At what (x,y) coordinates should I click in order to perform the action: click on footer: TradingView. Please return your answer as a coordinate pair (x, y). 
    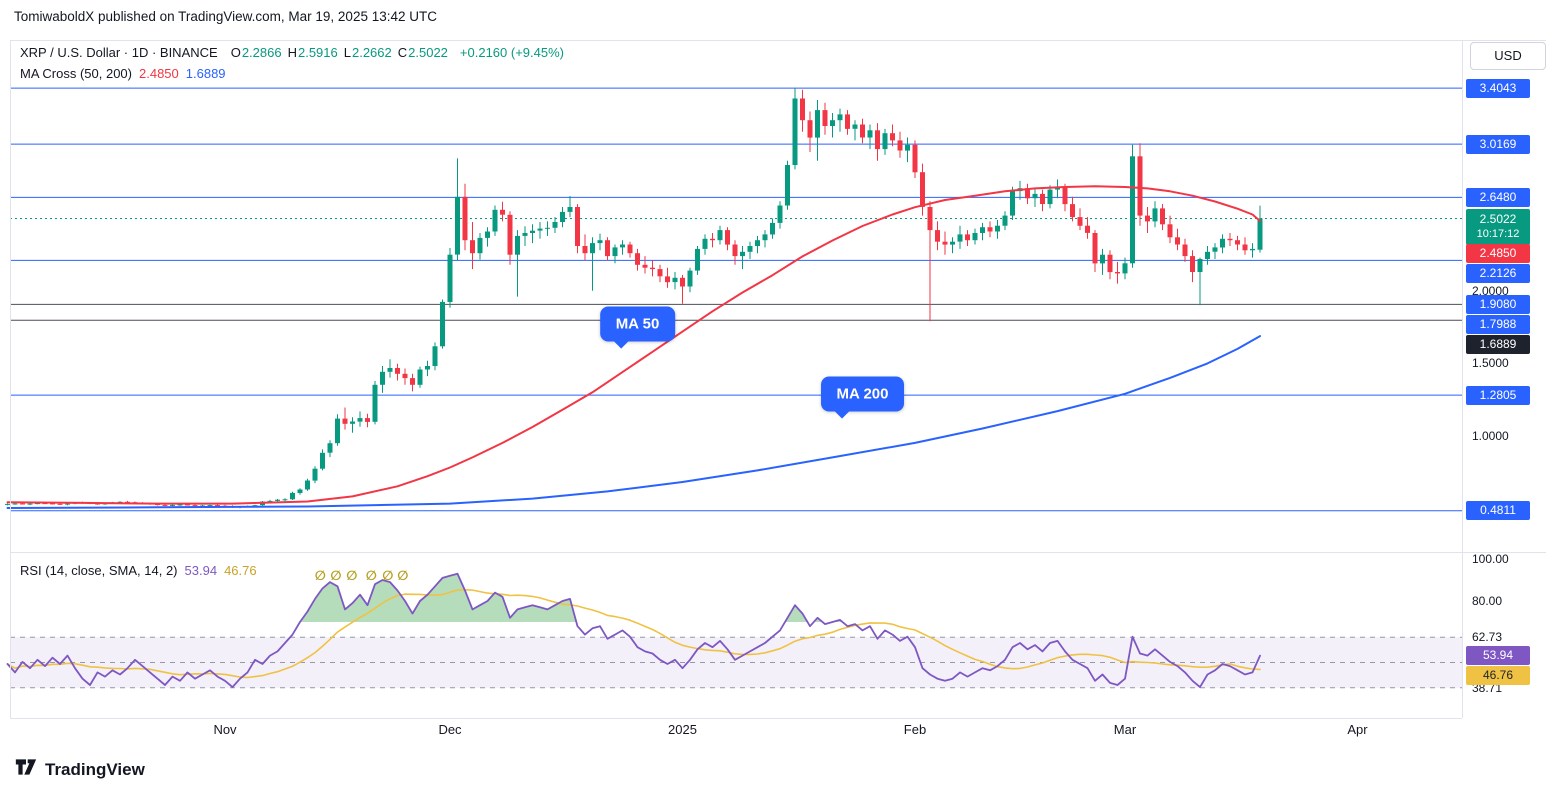
    Looking at the image, I should click on (79, 769).